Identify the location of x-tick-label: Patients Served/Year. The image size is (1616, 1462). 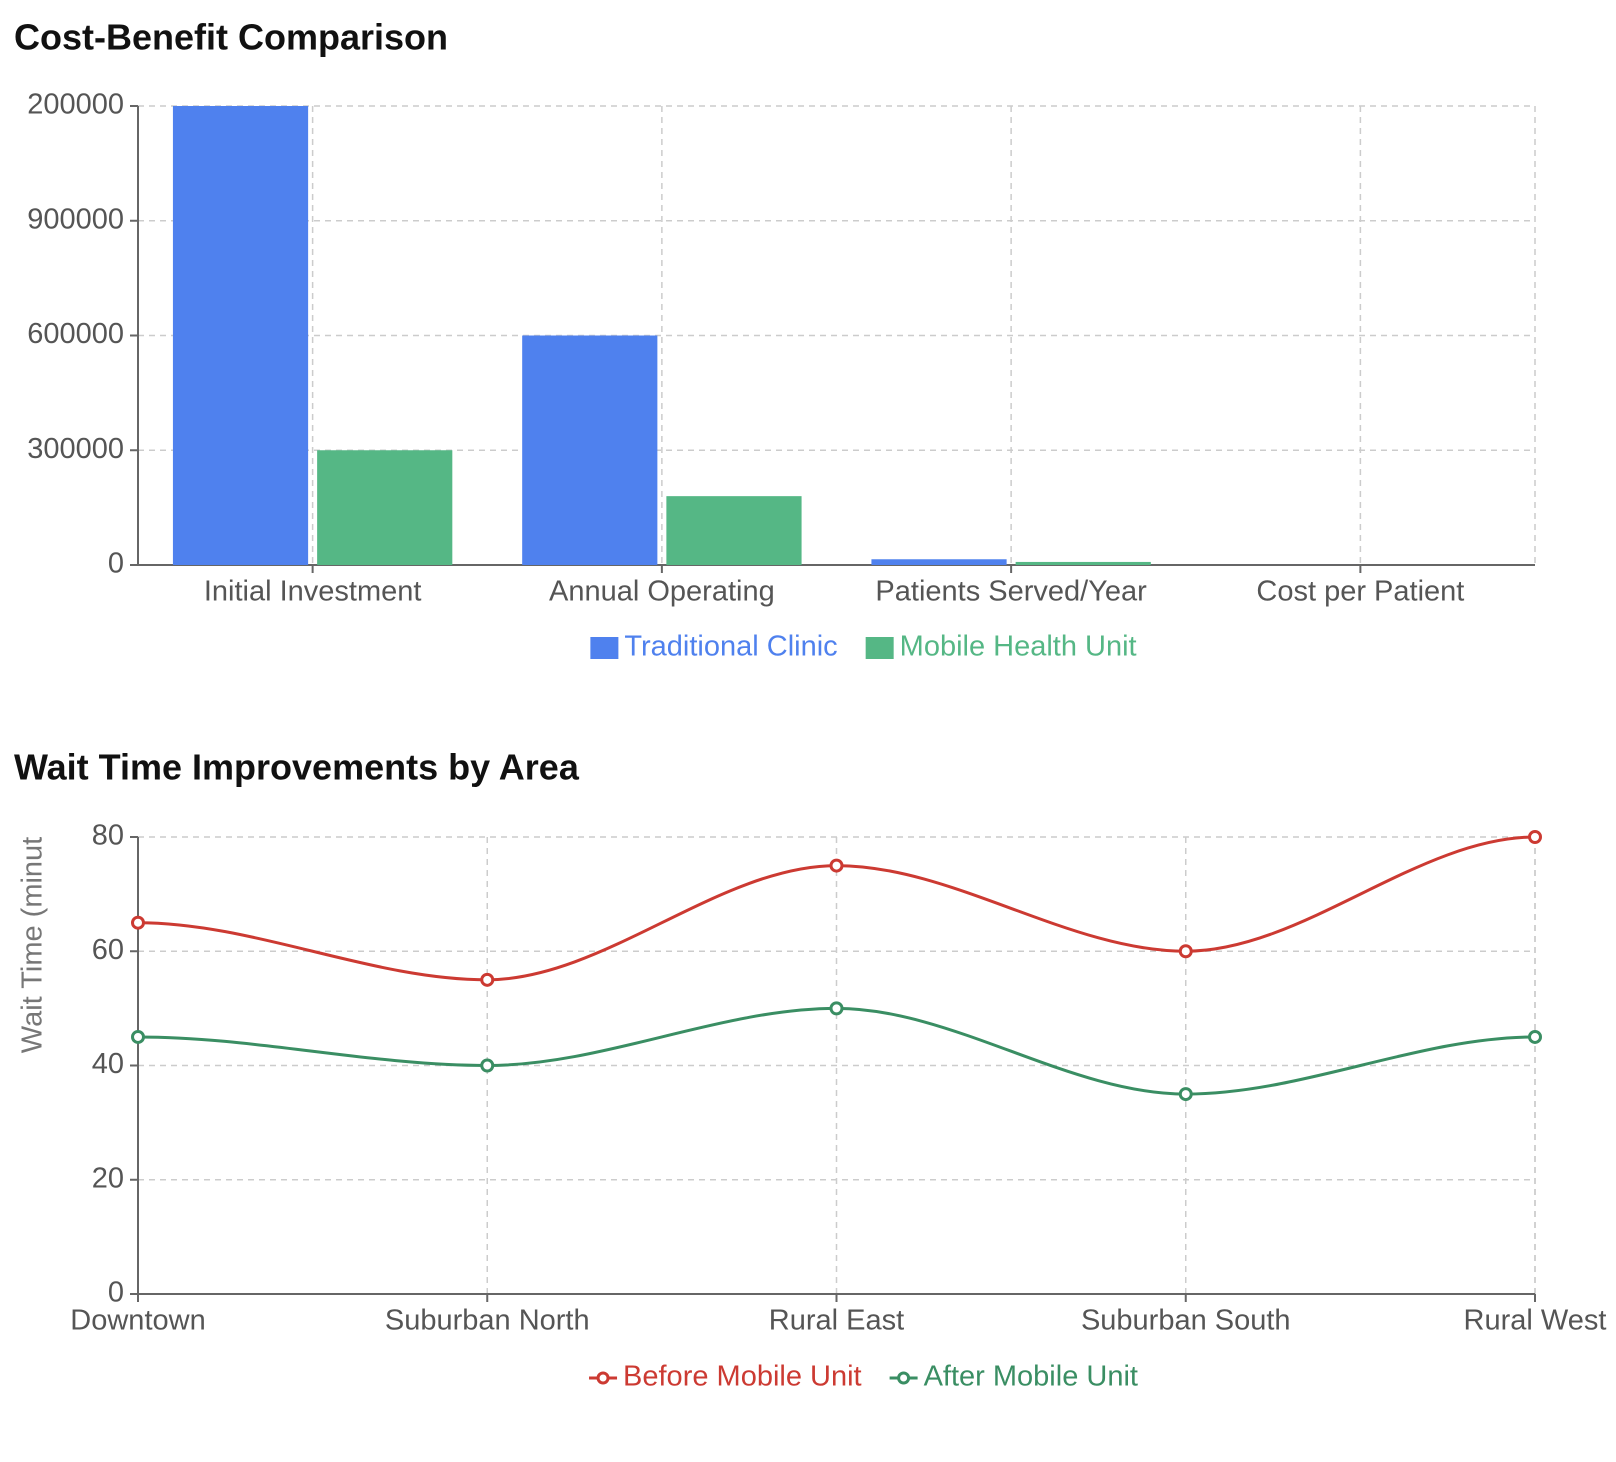
(1011, 592).